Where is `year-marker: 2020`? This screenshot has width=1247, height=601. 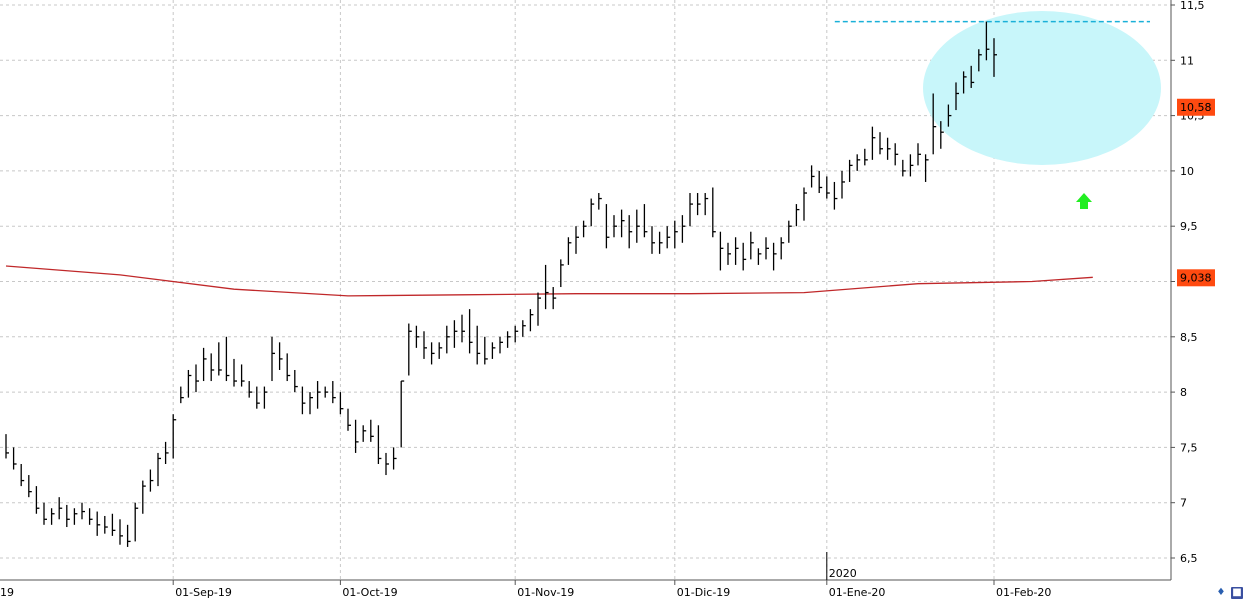 year-marker: 2020 is located at coordinates (841, 566).